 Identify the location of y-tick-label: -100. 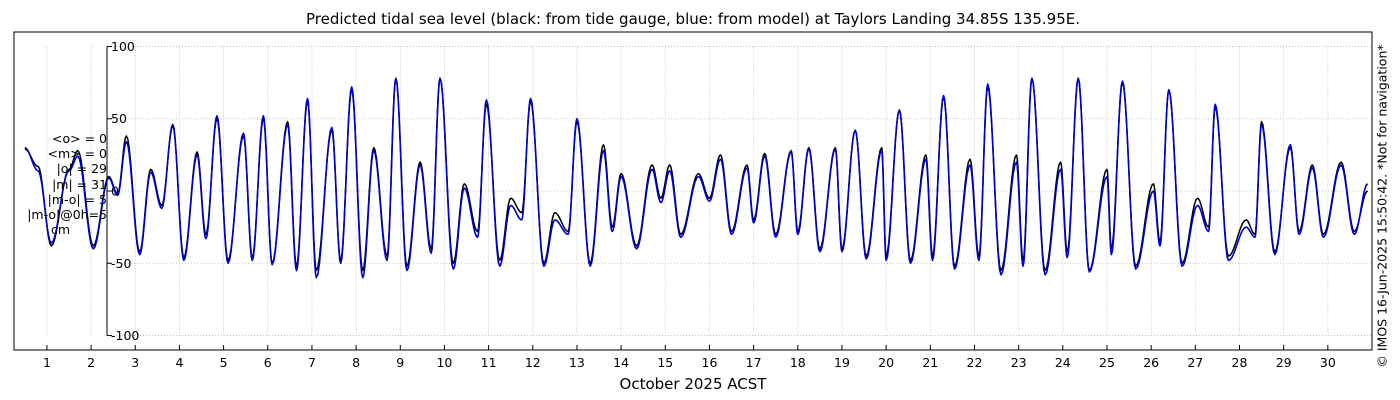
(125, 335).